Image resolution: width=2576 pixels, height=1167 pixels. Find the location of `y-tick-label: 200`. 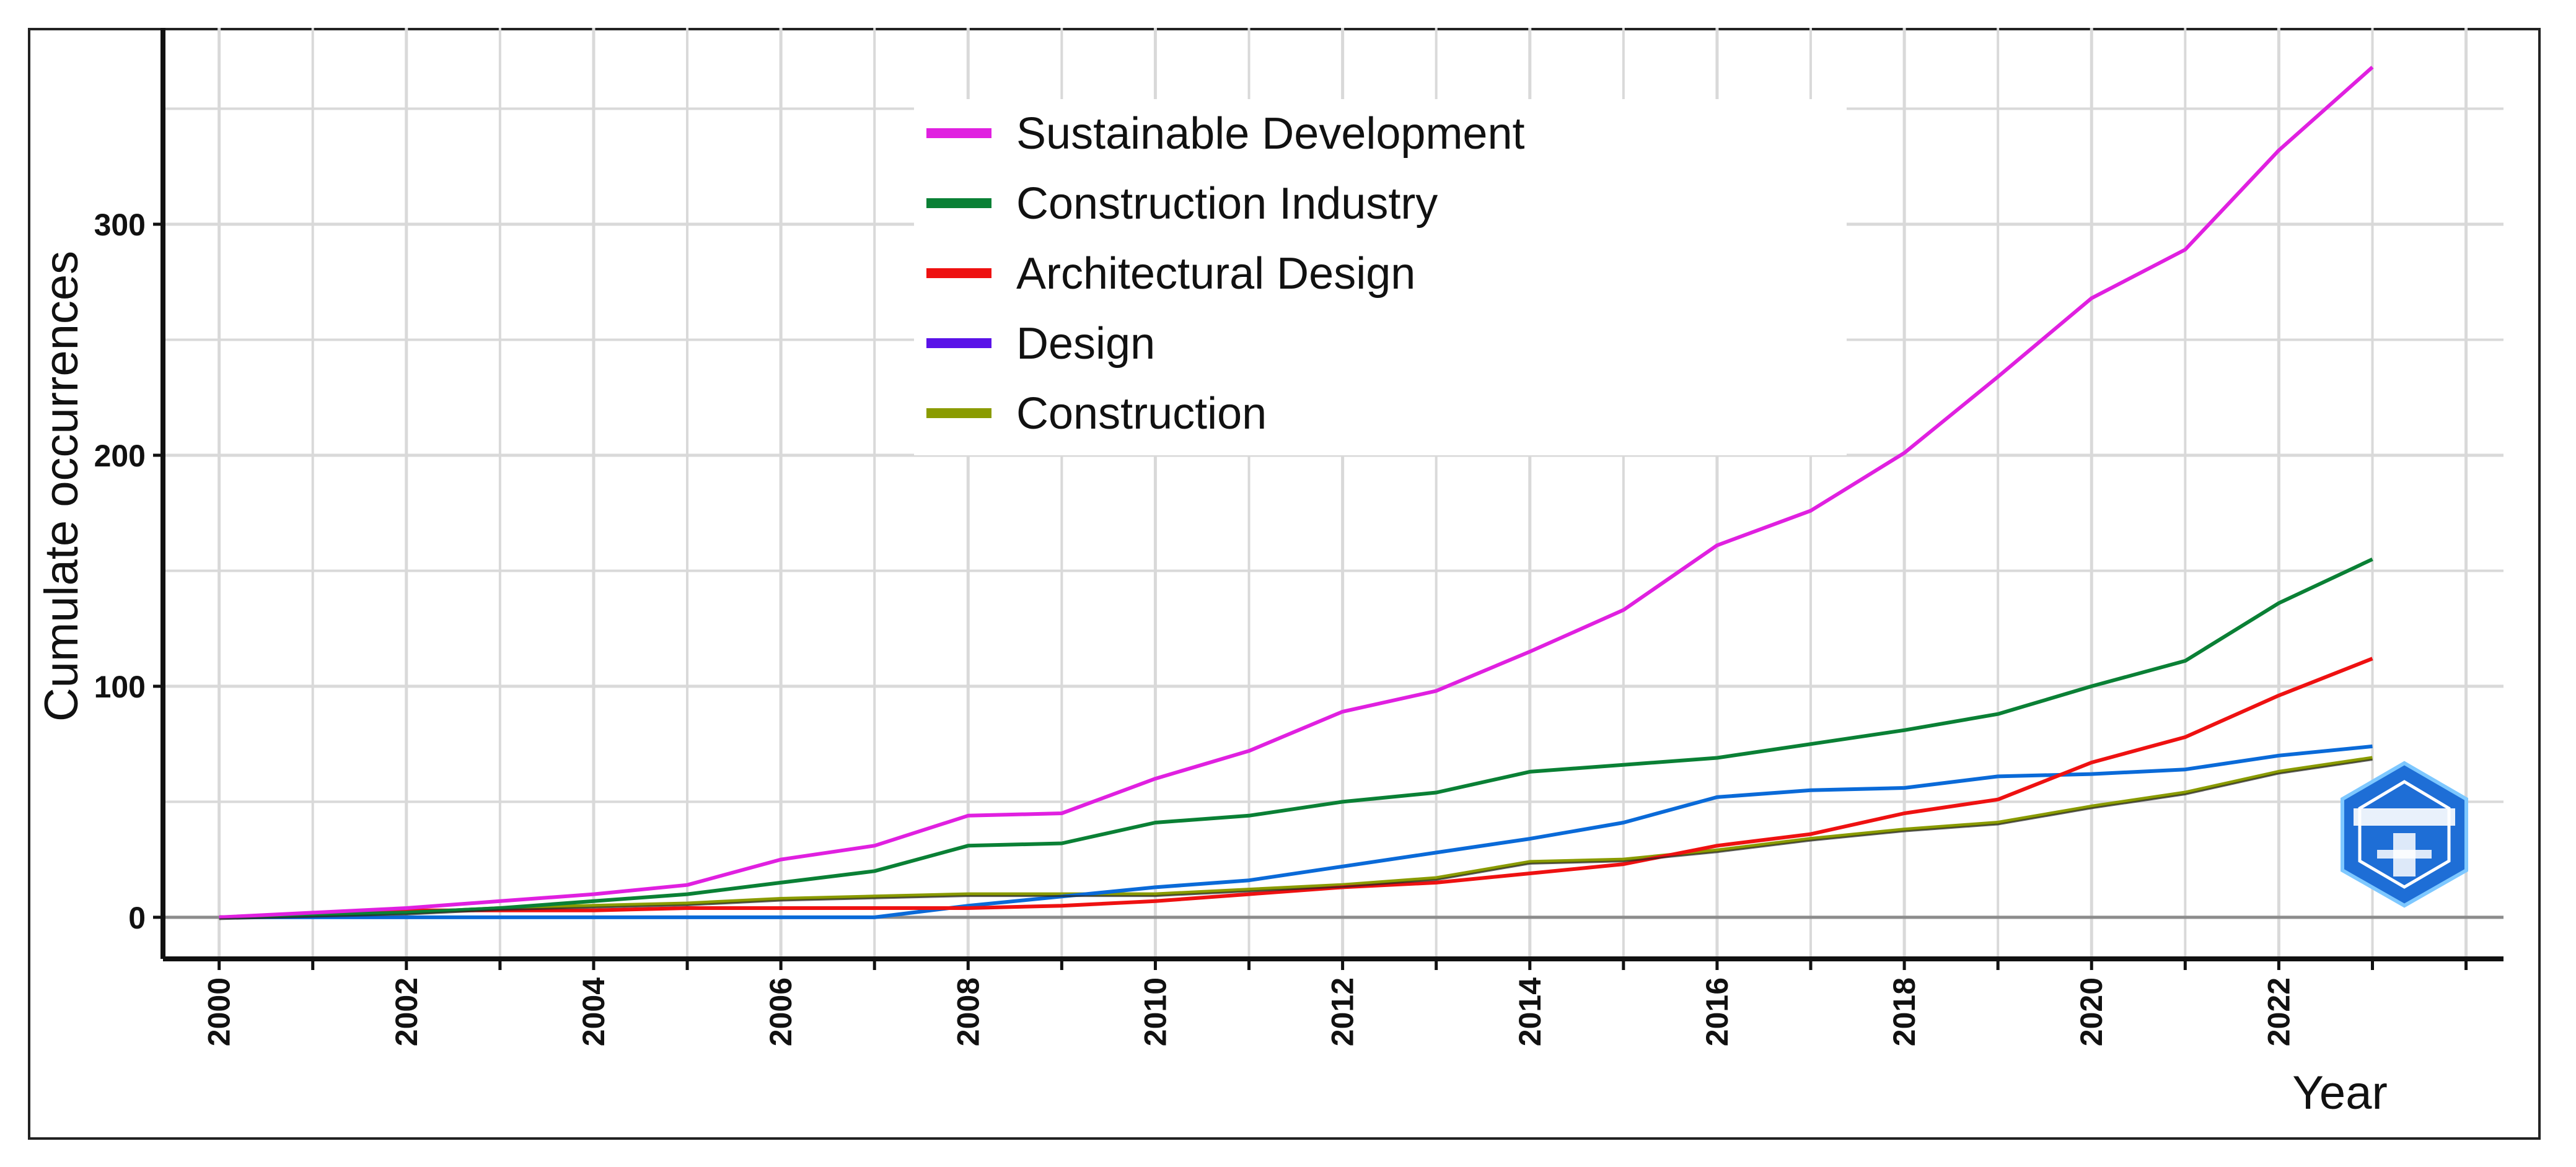

y-tick-label: 200 is located at coordinates (120, 456).